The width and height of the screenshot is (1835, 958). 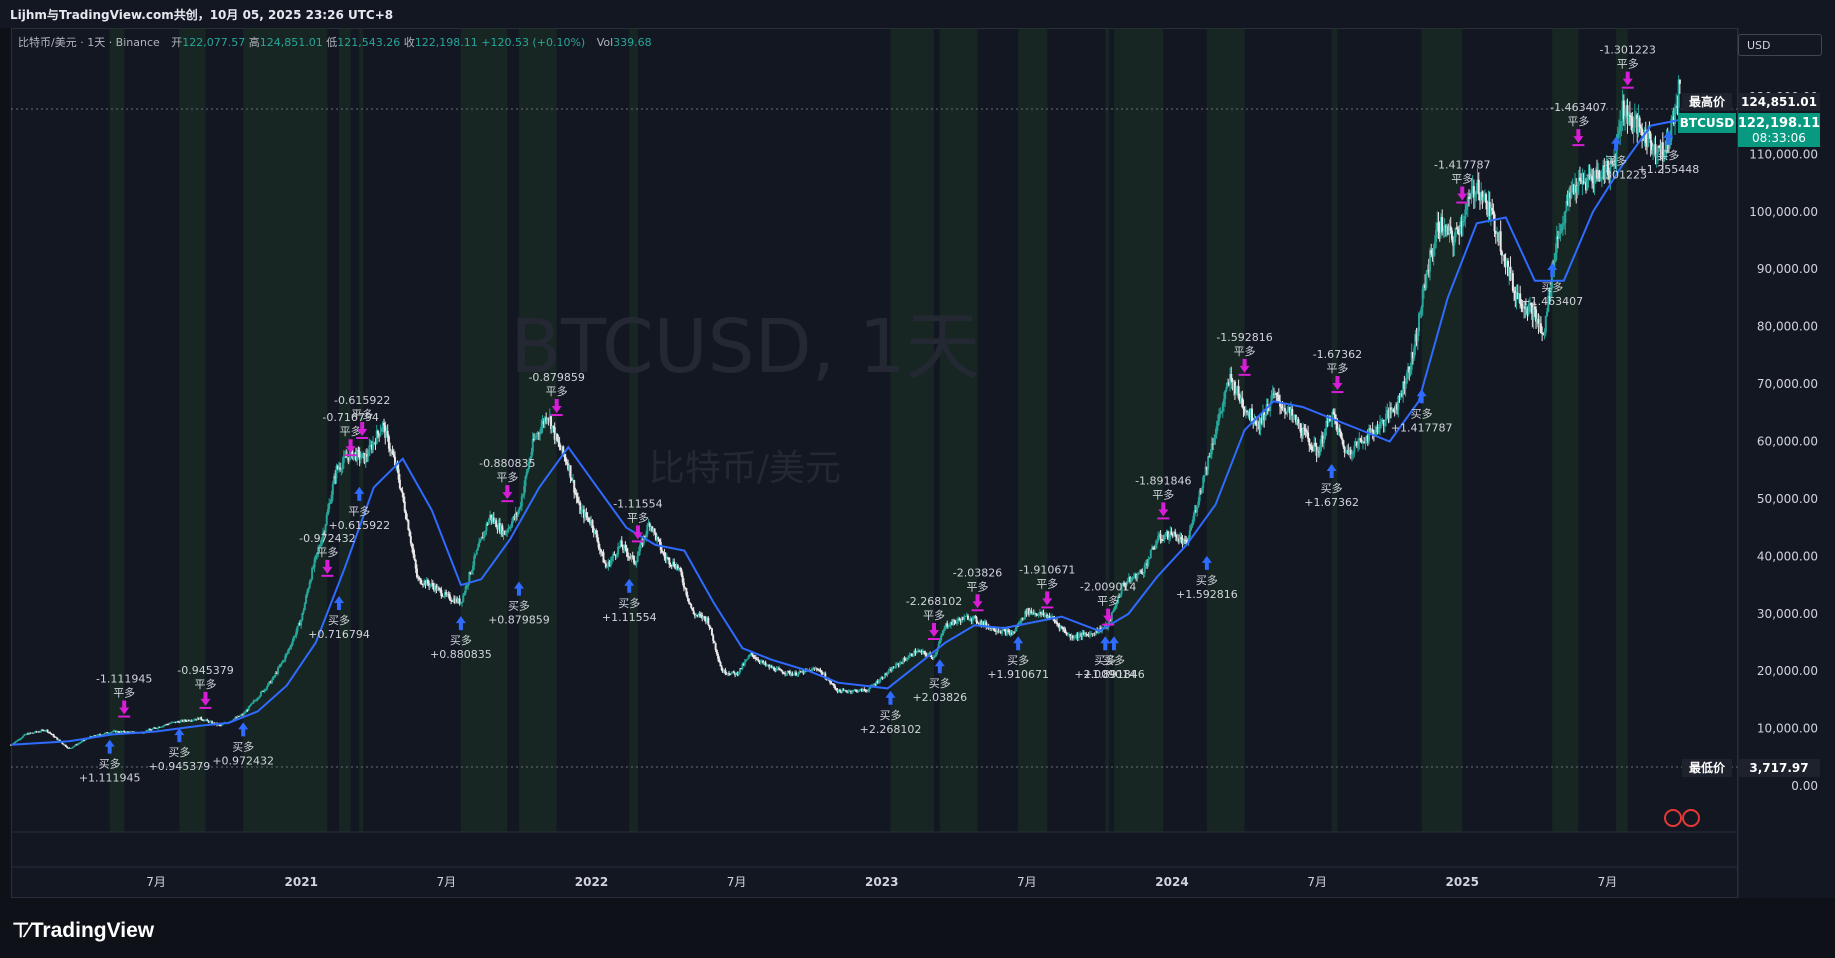 I want to click on high-tag-value: 124,851.01, so click(x=1779, y=102).